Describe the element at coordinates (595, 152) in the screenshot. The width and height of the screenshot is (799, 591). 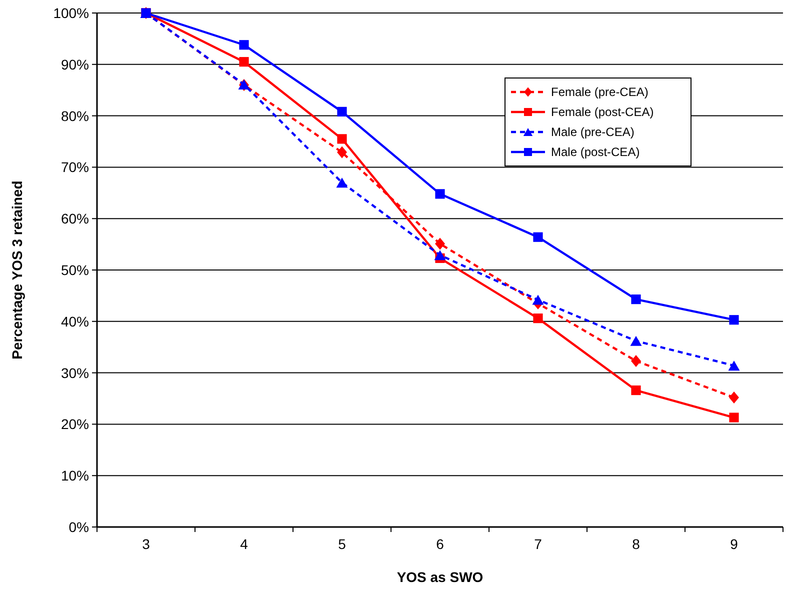
I see `legend-label: Male (post-CEA)` at that location.